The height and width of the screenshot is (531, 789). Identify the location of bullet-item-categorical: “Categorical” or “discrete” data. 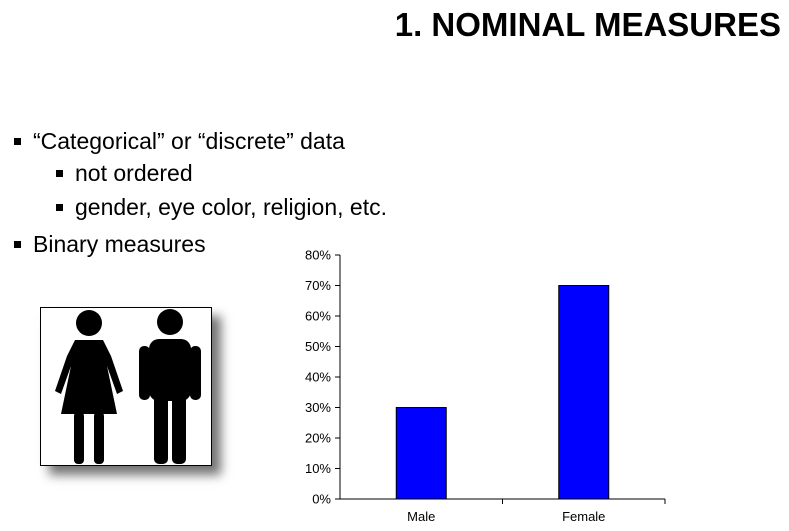
(179, 141).